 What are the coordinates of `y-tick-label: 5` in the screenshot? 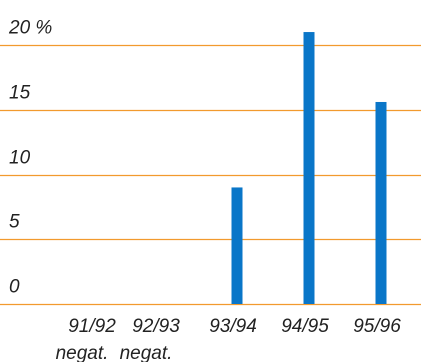 It's located at (14, 222).